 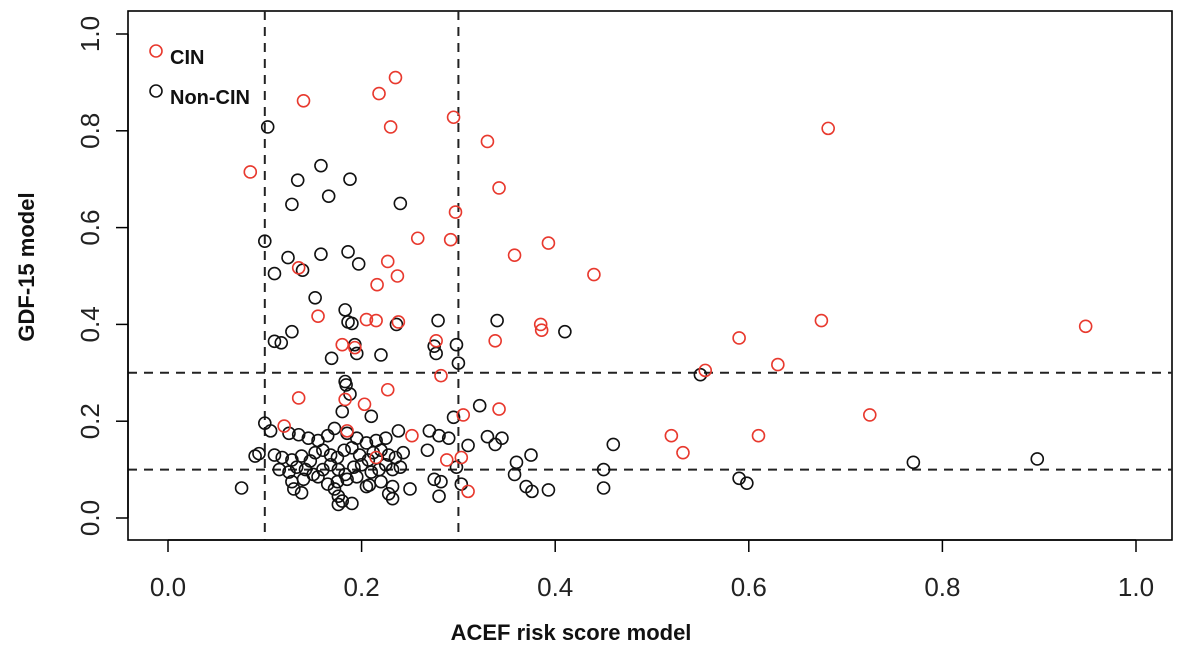 What do you see at coordinates (168, 587) in the screenshot?
I see `x-tick-label: 0.0` at bounding box center [168, 587].